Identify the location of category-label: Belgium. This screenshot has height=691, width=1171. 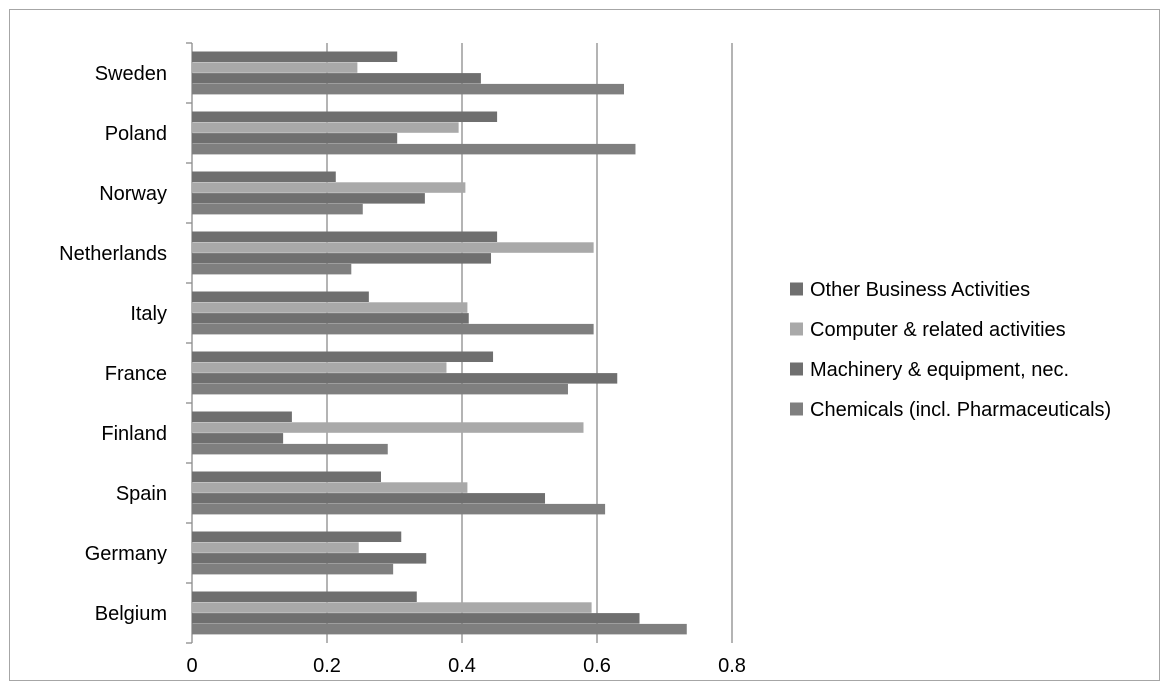
(131, 614).